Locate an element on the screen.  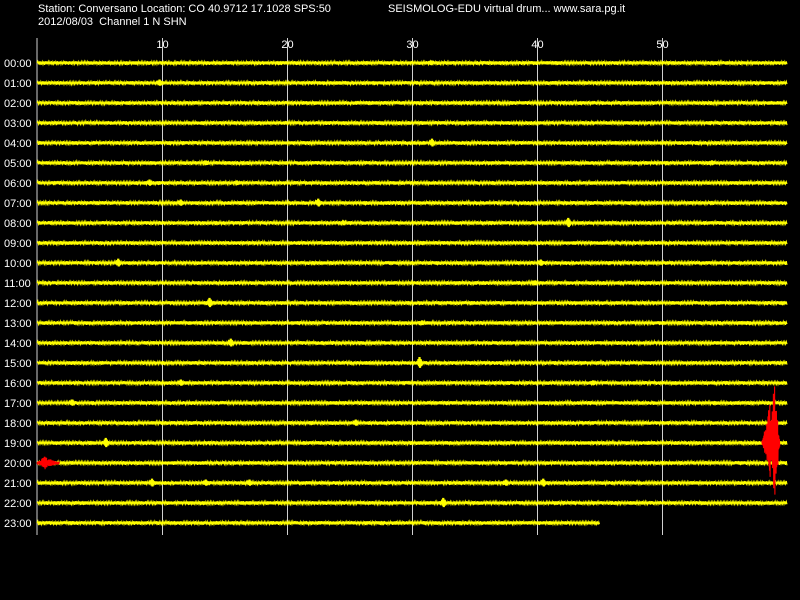
x-tick-label: 20 is located at coordinates (287, 45).